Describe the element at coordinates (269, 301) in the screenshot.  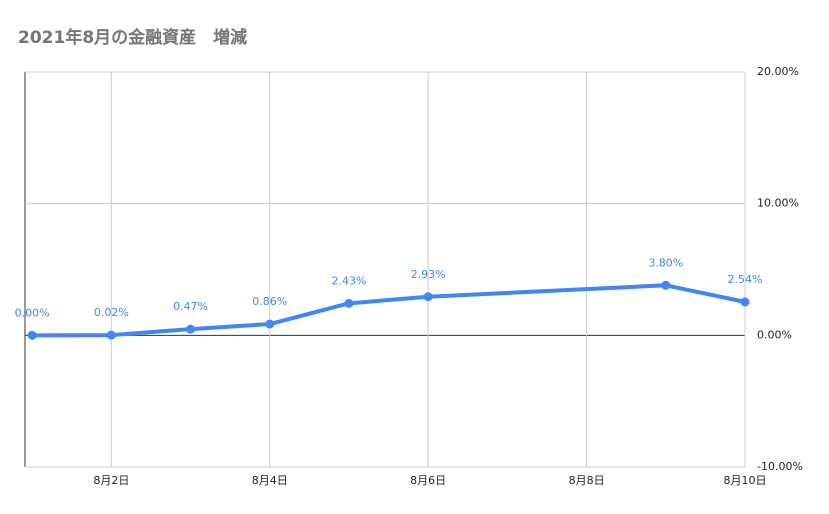
I see `data-label: 0.86%` at that location.